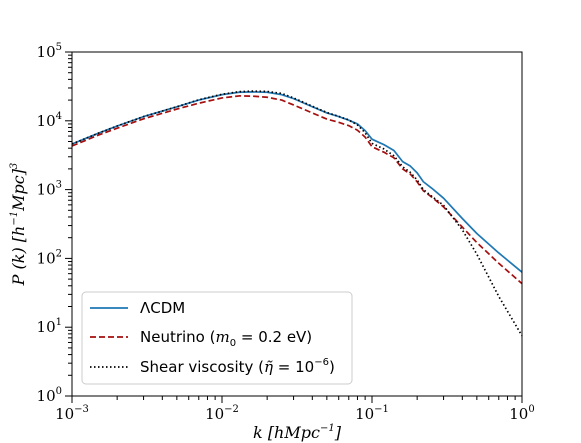 The width and height of the screenshot is (581, 443). I want to click on x-tick-label-1: 10⁻², so click(222, 413).